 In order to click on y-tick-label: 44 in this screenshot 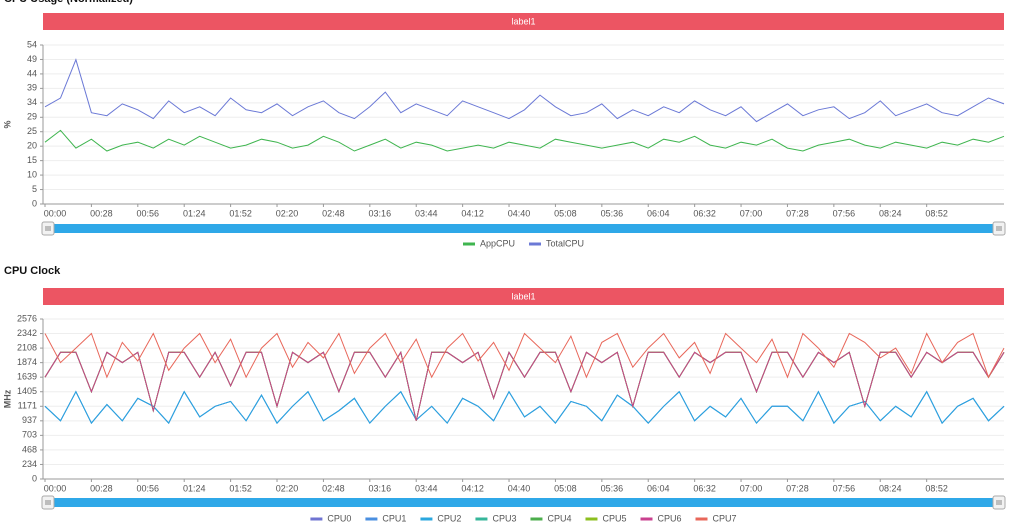, I will do `click(32, 73)`.